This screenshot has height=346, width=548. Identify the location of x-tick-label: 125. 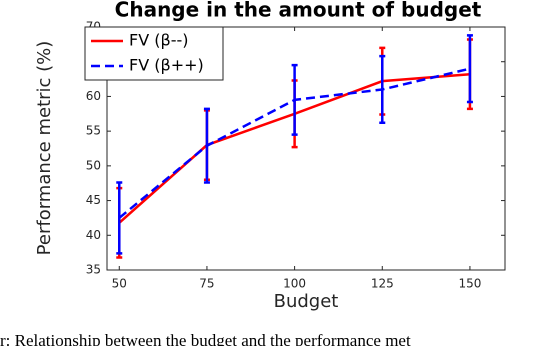
(382, 284).